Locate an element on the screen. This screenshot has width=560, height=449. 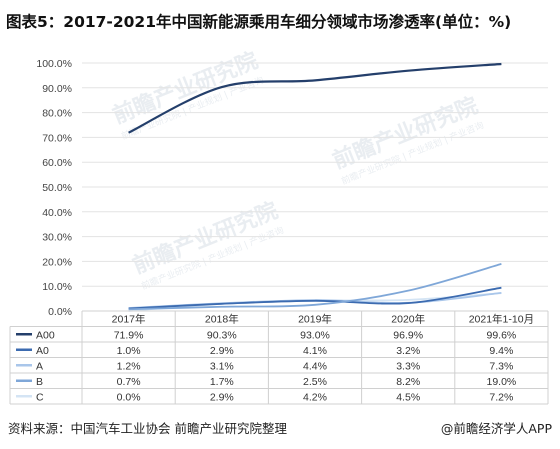
chart-title: 图表5：2017-2021年中国新能源乘用车细分领域市场渗透率(单位：%) is located at coordinates (259, 22).